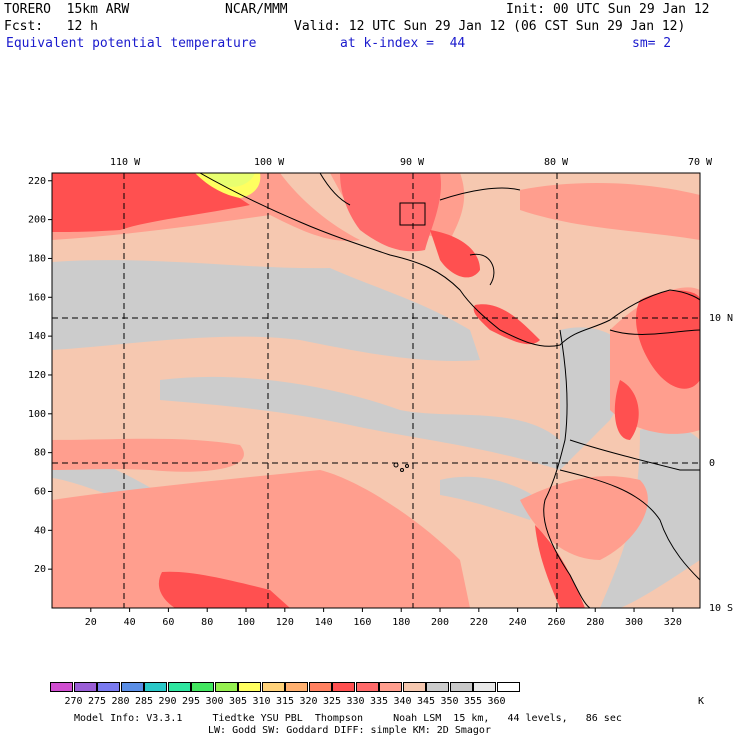 The width and height of the screenshot is (740, 740). I want to click on legend-label: 310, so click(261, 701).